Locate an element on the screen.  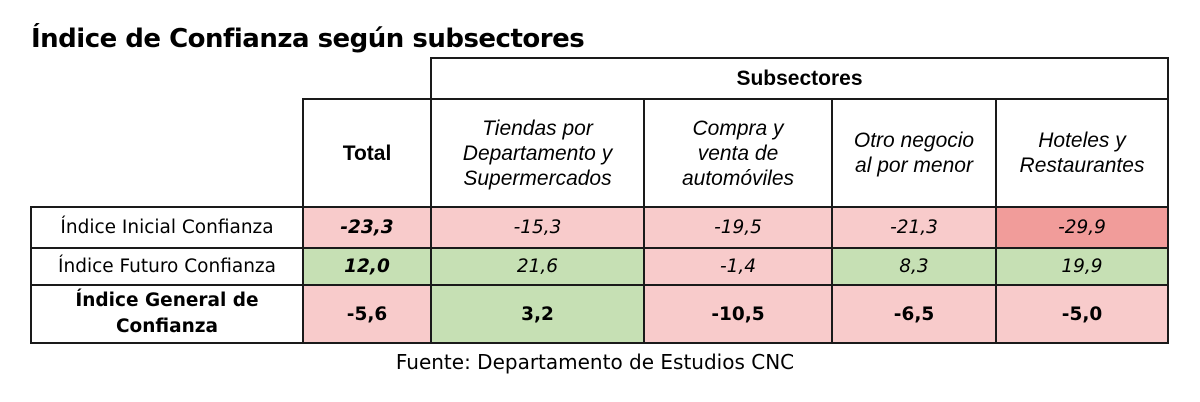
cell-inicial-hoteles: -29,9 is located at coordinates (1082, 227).